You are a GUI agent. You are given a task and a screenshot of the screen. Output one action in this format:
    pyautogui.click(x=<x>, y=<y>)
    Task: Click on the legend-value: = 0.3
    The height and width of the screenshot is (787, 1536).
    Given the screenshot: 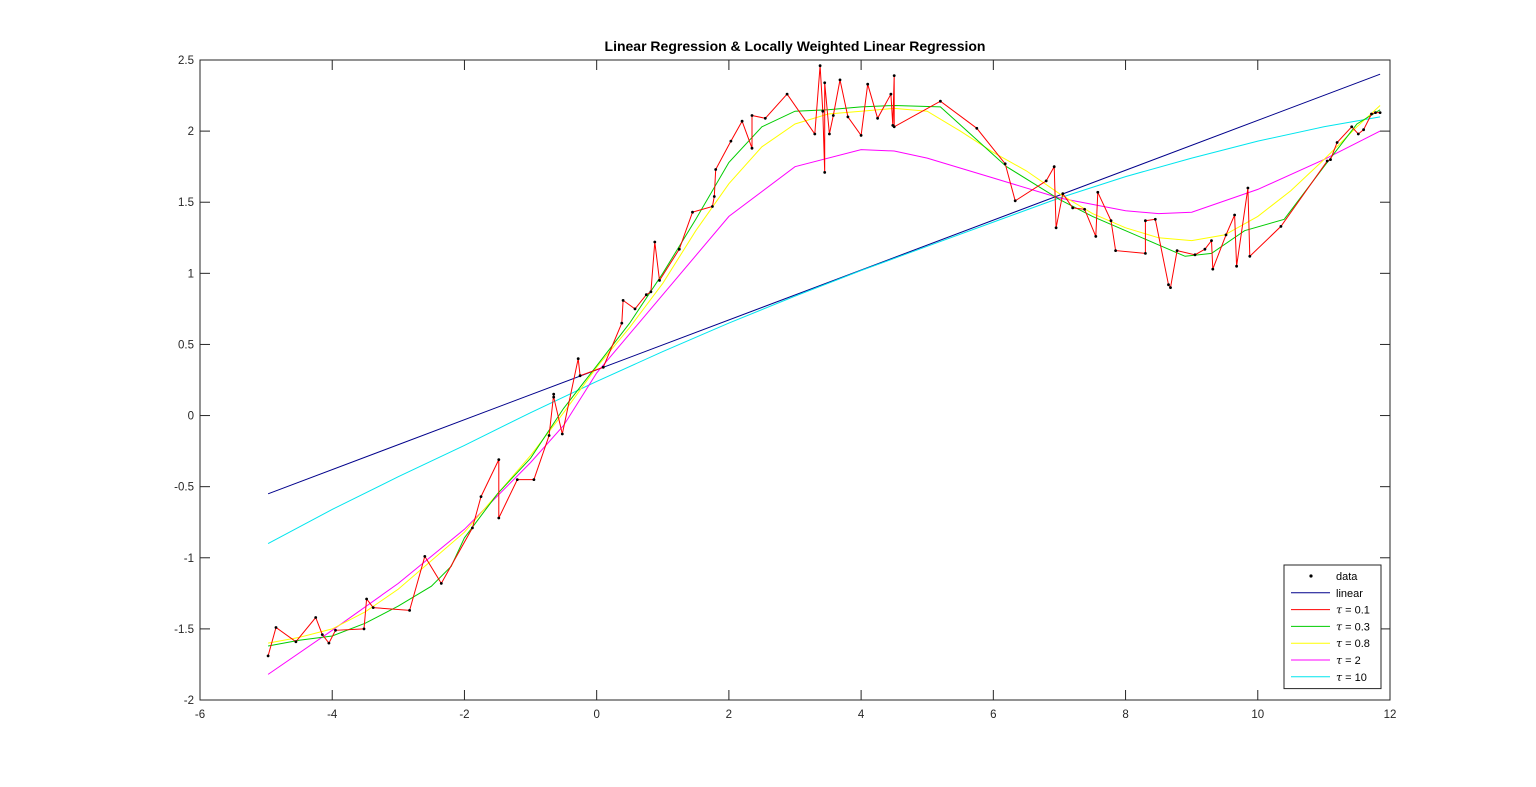 What is the action you would take?
    pyautogui.click(x=1356, y=627)
    